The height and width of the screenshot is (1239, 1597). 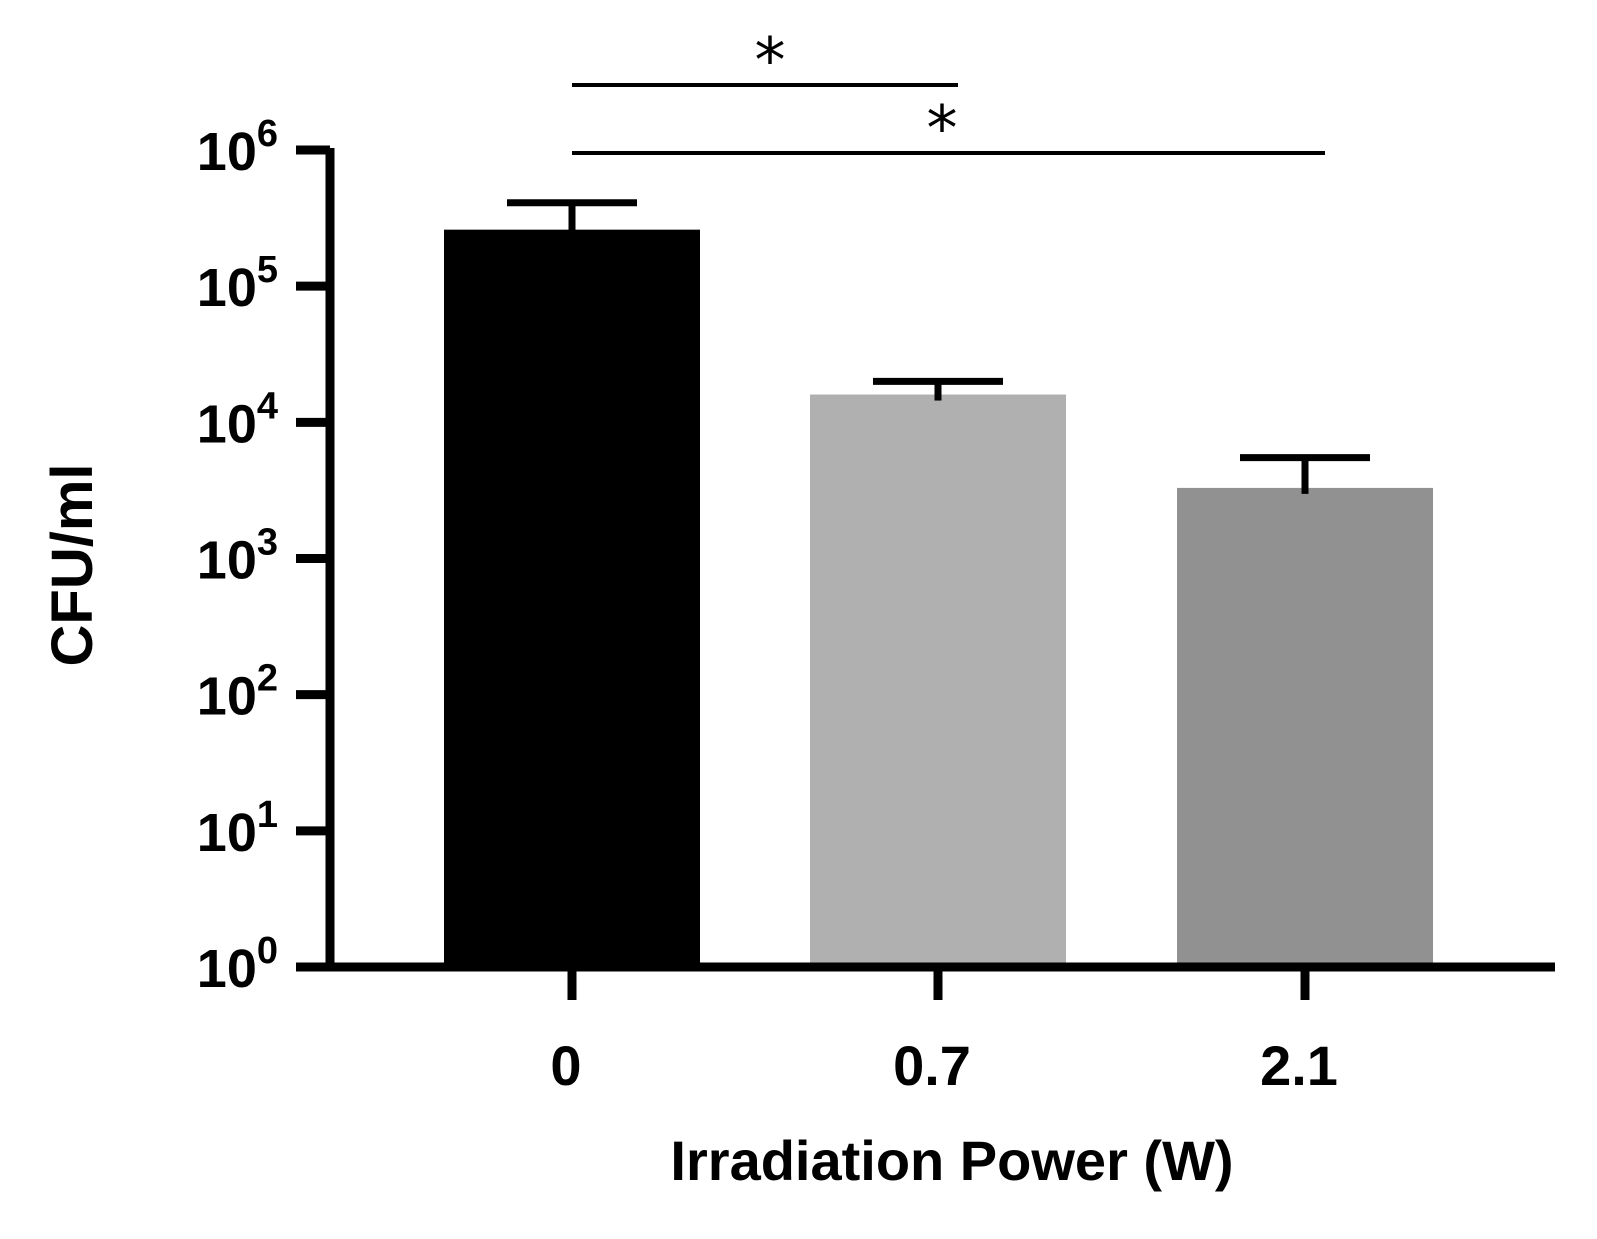 What do you see at coordinates (1299, 1065) in the screenshot?
I see `x-tick-label-2.1: 2.1` at bounding box center [1299, 1065].